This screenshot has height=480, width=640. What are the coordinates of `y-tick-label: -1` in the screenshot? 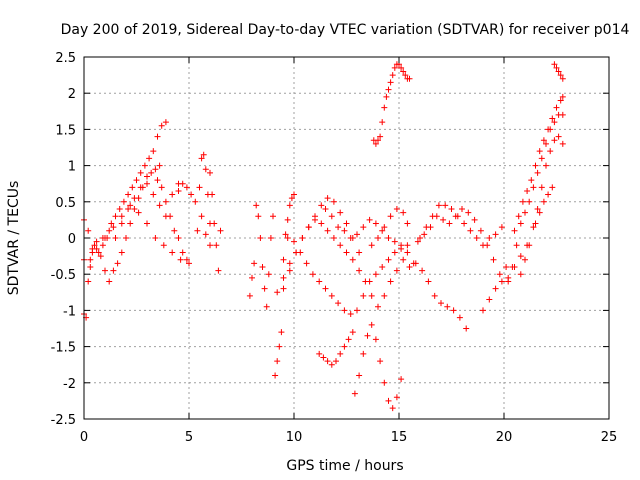 It's located at (69, 311).